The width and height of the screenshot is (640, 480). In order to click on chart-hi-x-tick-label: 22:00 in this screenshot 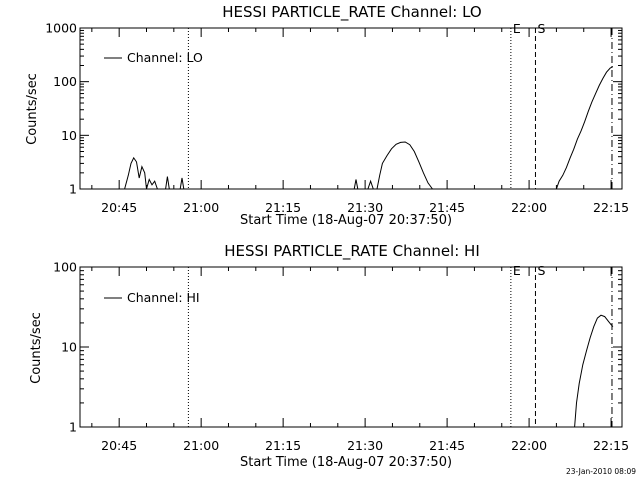, I will do `click(529, 445)`.